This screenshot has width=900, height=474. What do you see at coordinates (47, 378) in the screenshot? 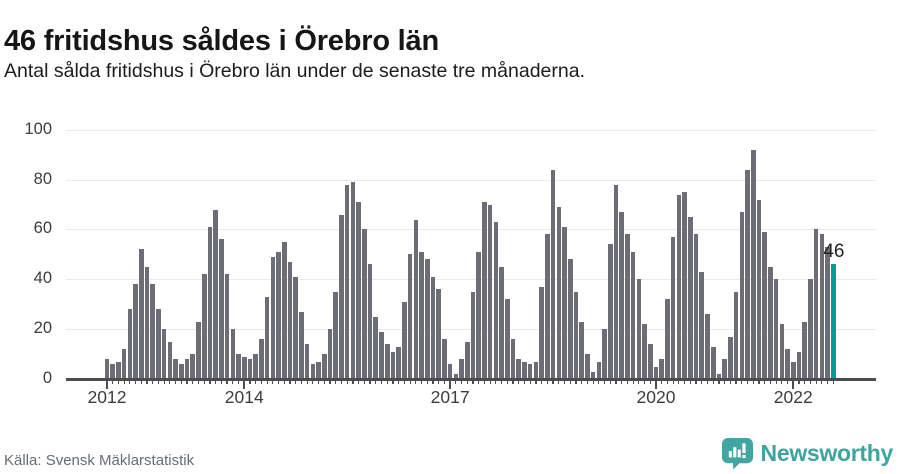
I see `y-axis-tick-label: 0` at bounding box center [47, 378].